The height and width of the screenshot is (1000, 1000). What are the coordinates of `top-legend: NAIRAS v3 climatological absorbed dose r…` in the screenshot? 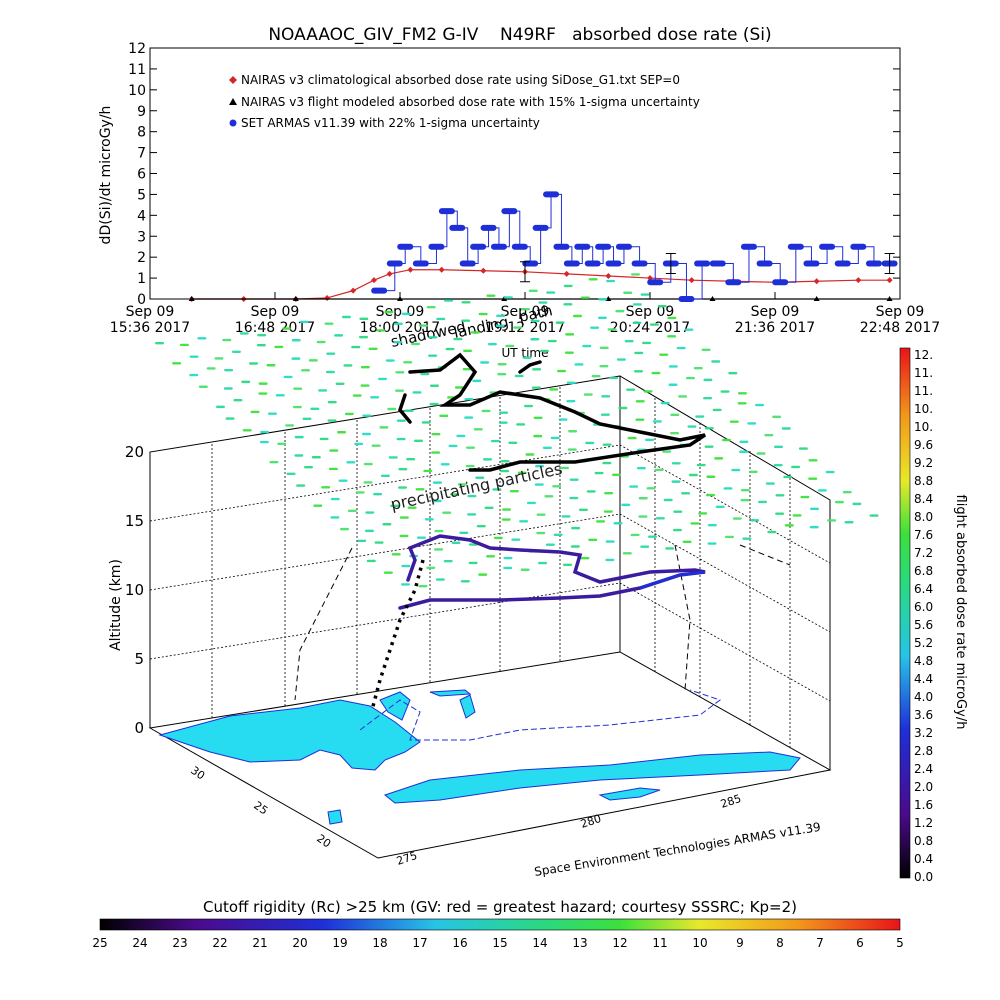 It's located at (464, 101).